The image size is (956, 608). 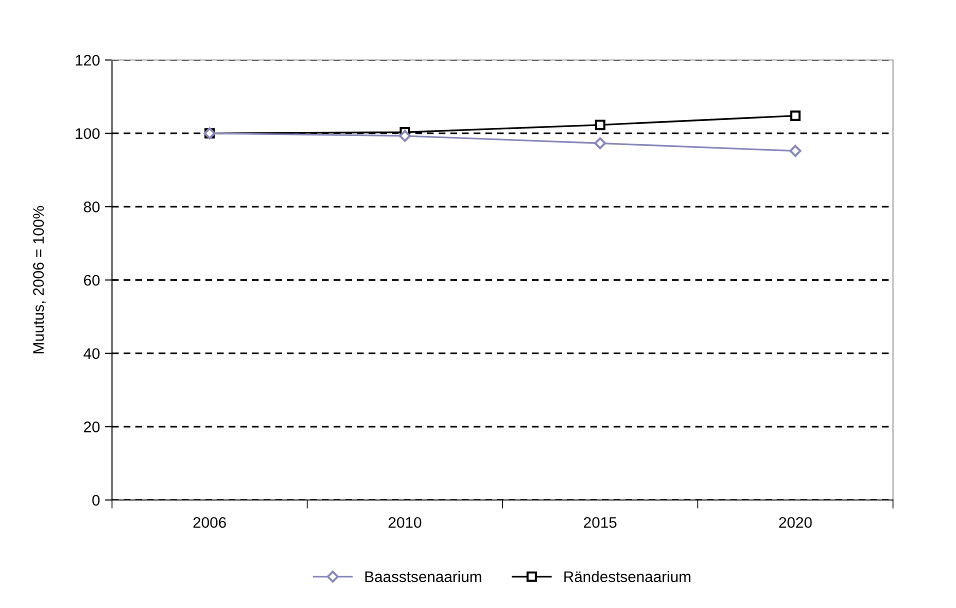 I want to click on y-tick-label: 60, so click(x=92, y=280).